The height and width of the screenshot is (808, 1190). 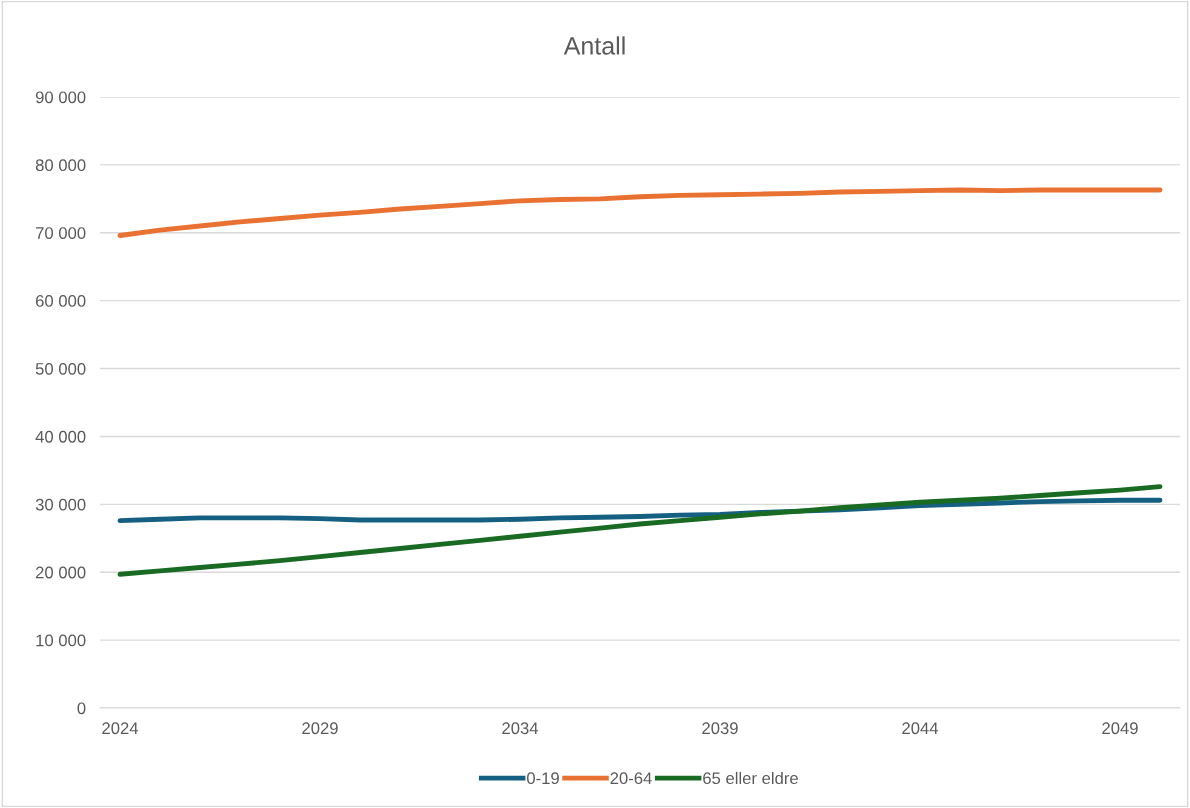 What do you see at coordinates (60, 436) in the screenshot?
I see `y-tick-label: 40 000` at bounding box center [60, 436].